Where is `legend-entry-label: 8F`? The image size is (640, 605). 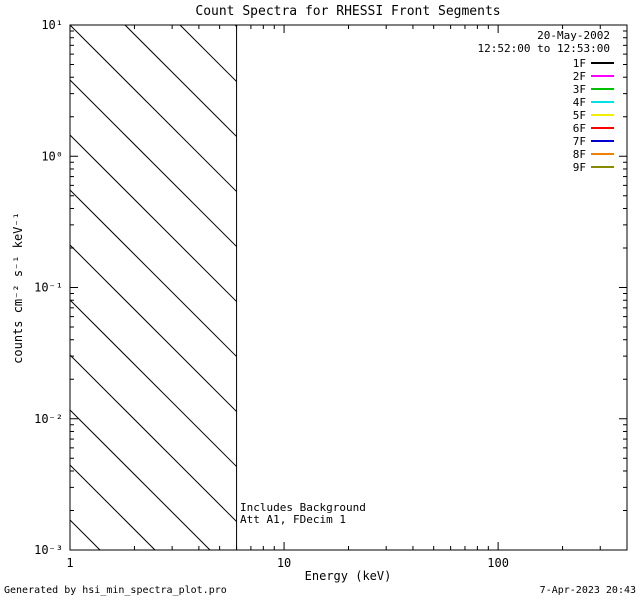 legend-entry-label: 8F is located at coordinates (579, 154).